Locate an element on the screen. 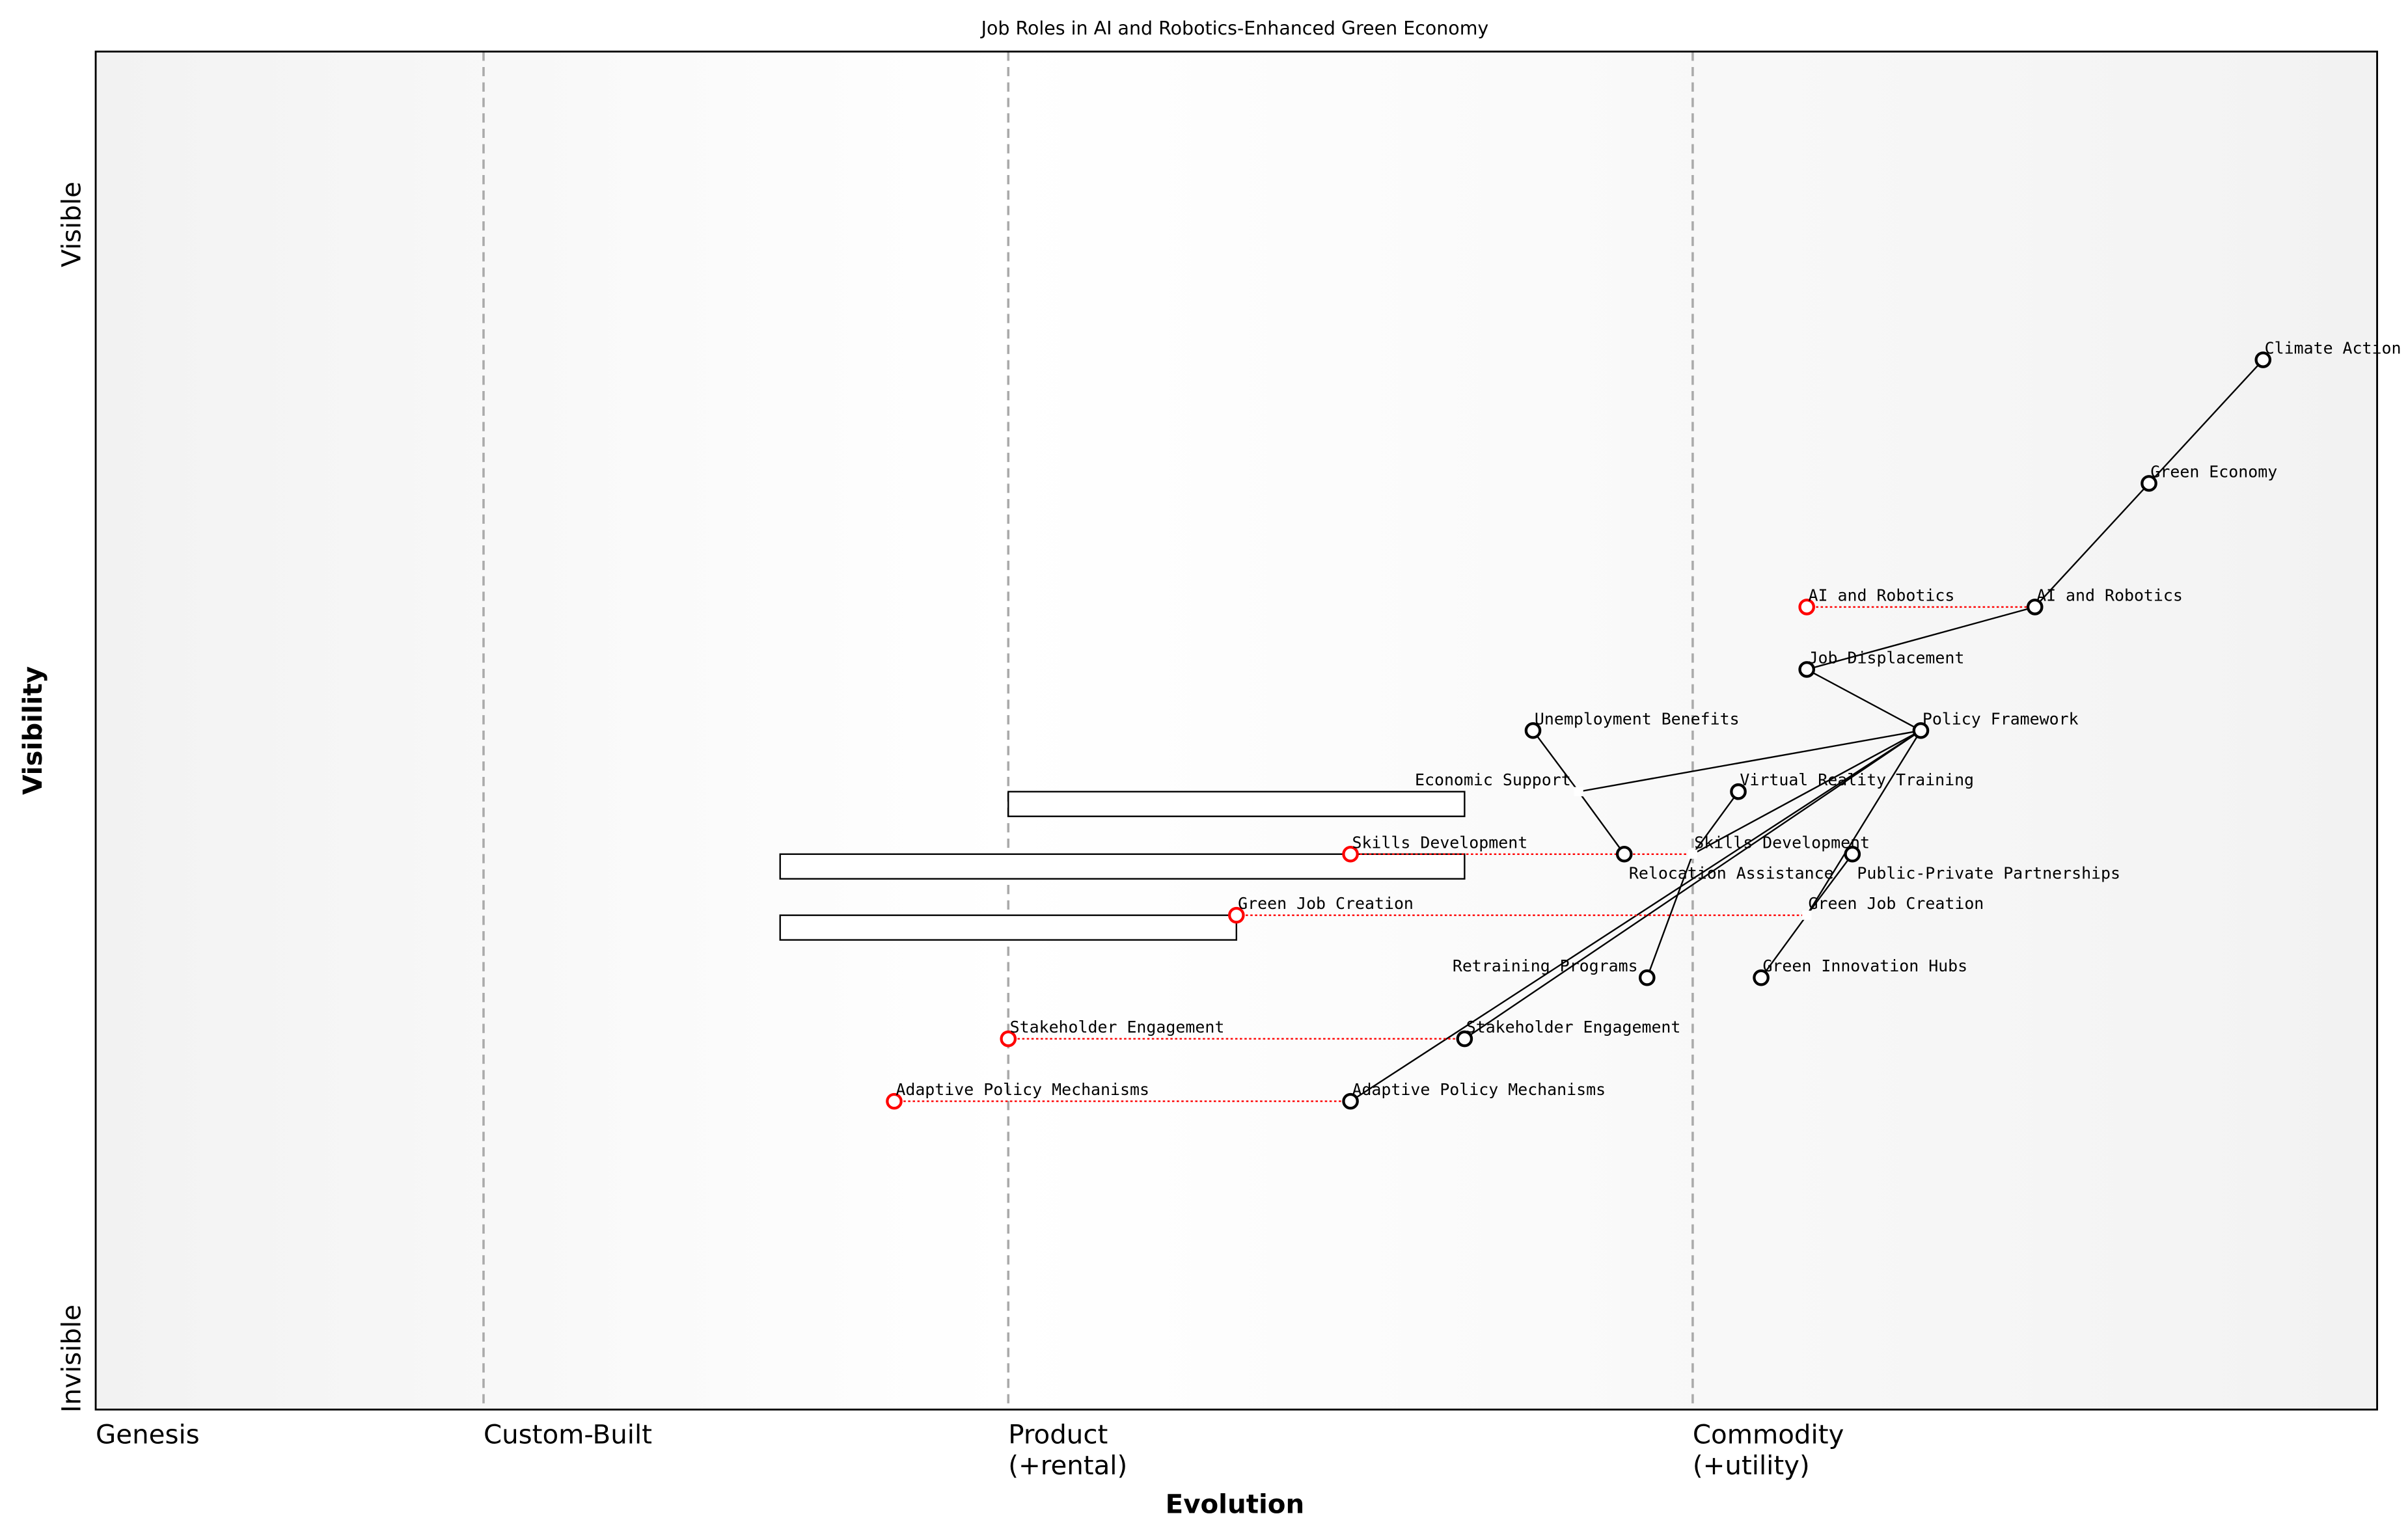 The height and width of the screenshot is (1529, 2408). component-label: Green Innovation Hubs is located at coordinates (1864, 965).